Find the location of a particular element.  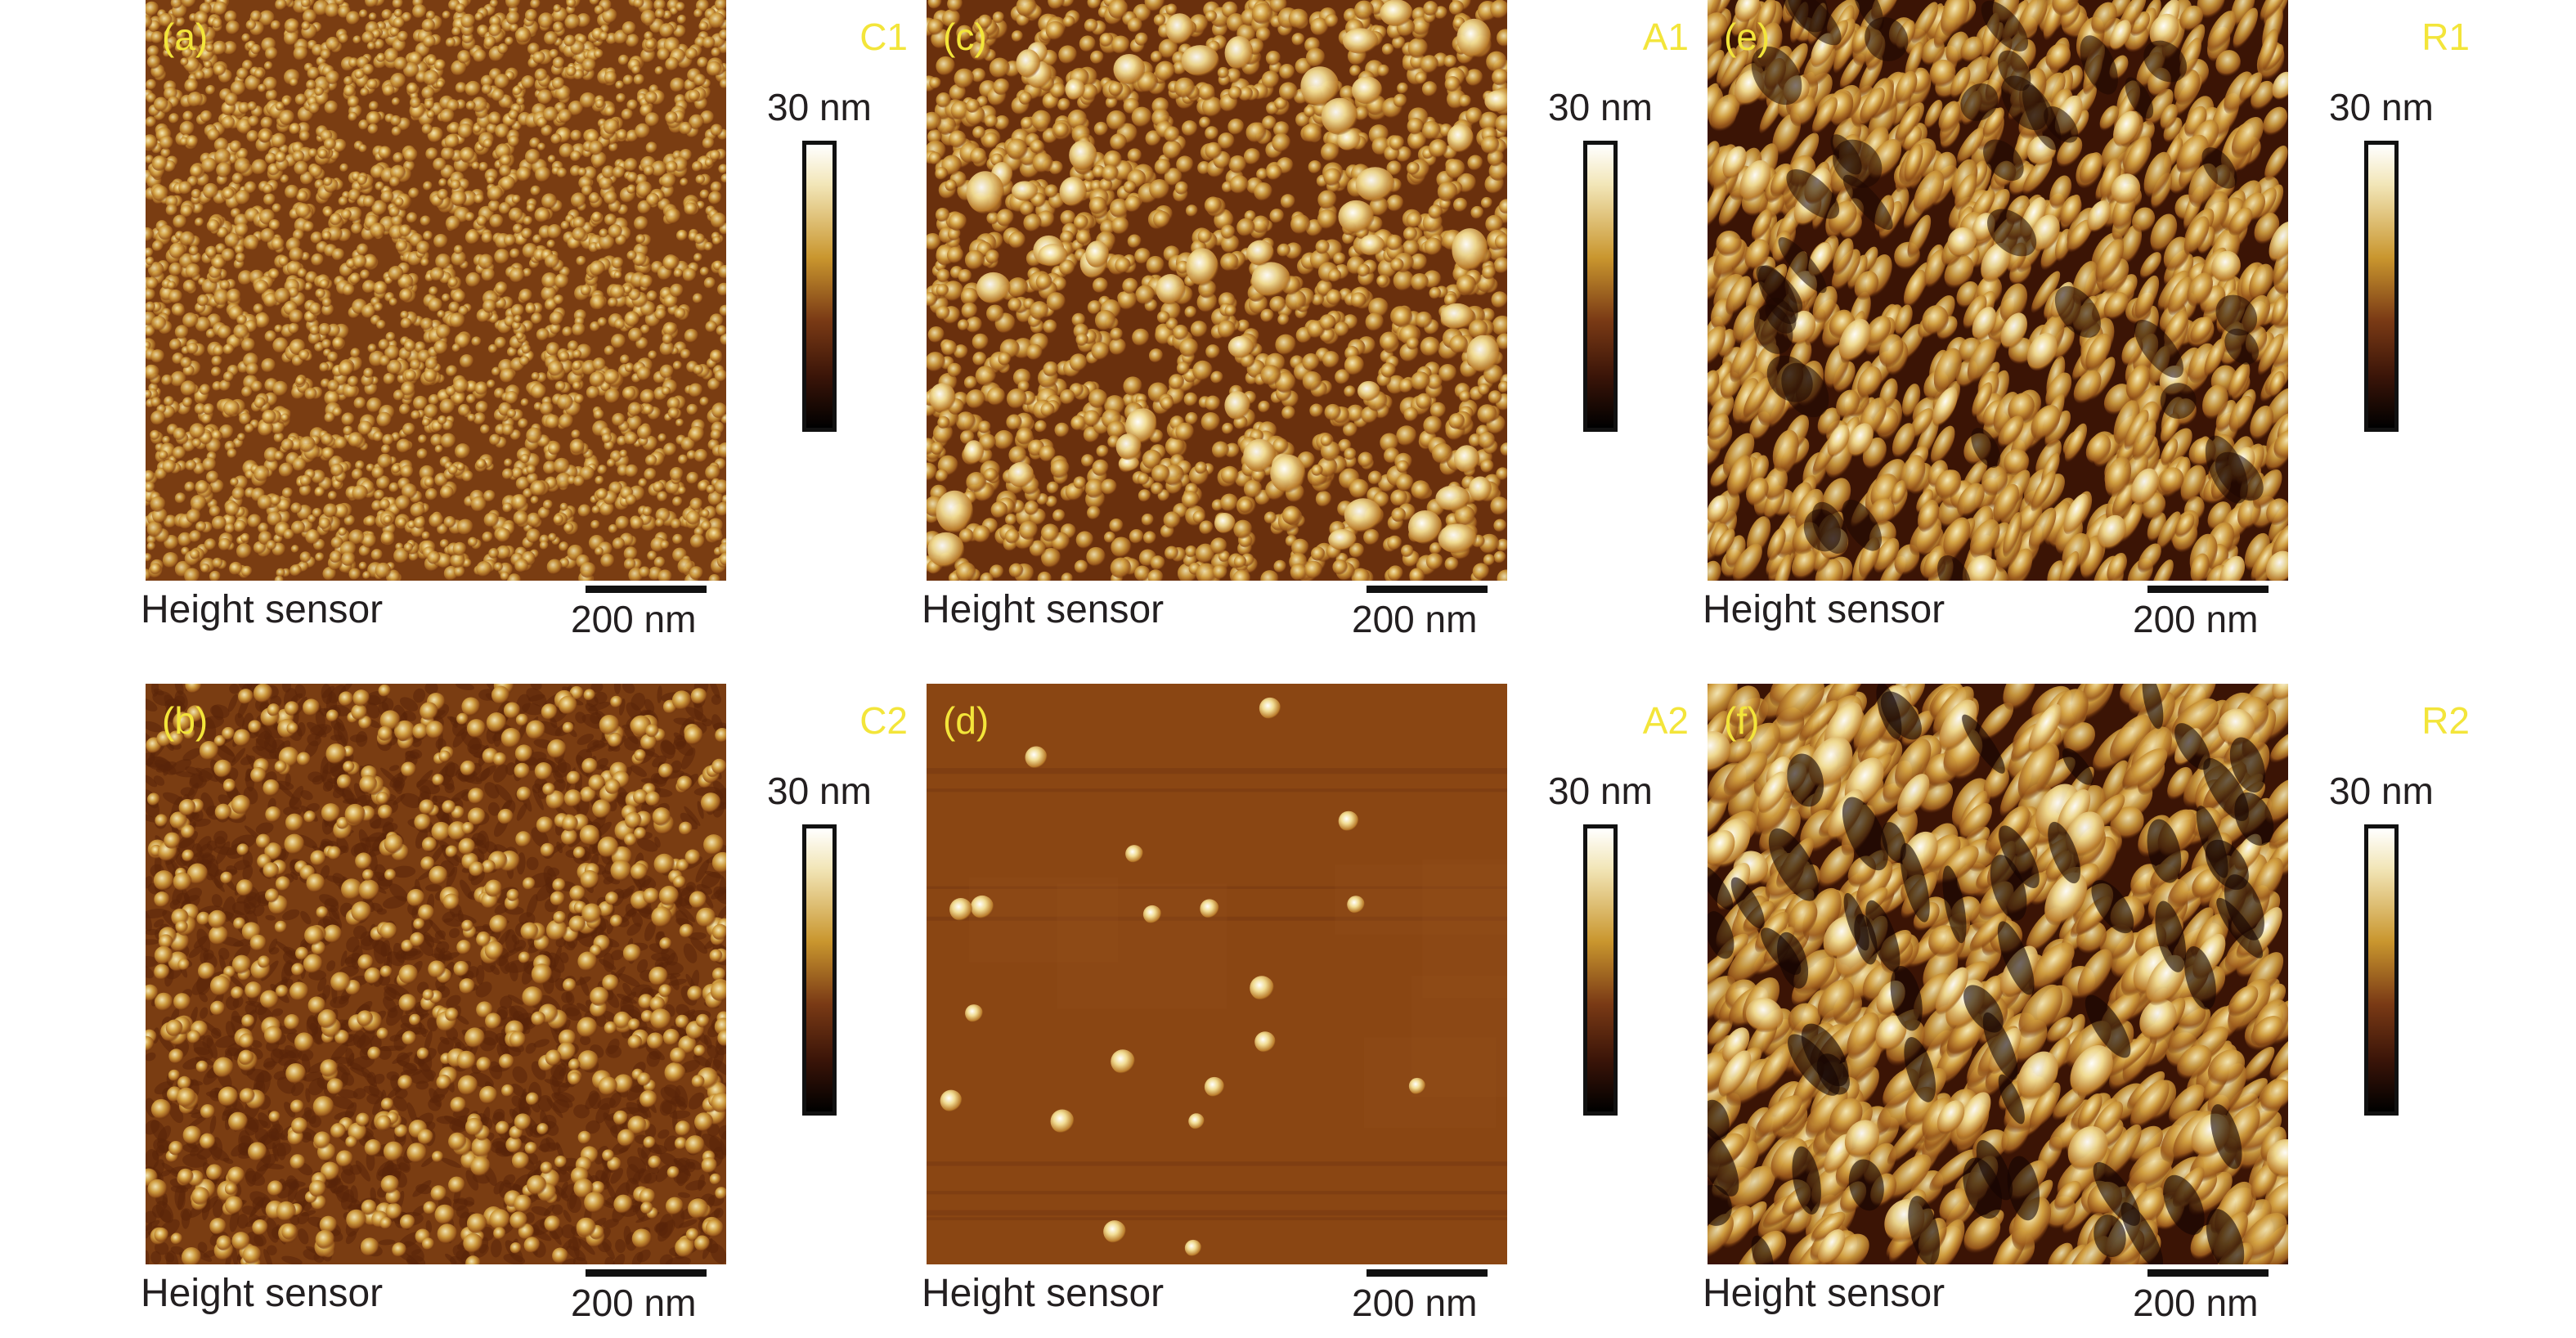

panel-letter: (e) is located at coordinates (1747, 37).